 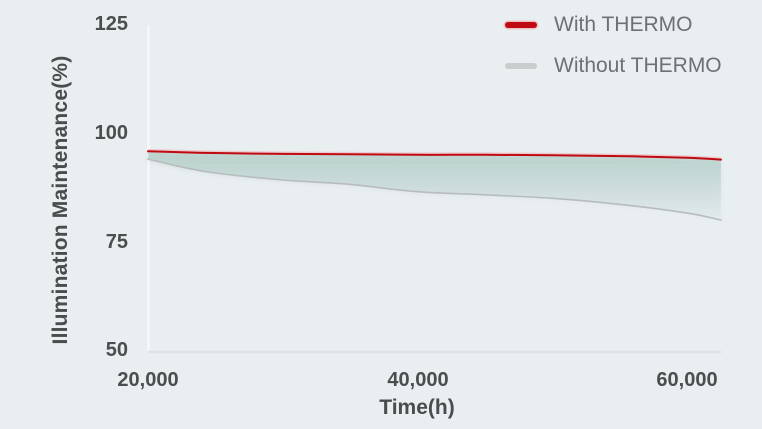 I want to click on legend-label-without-thermo: Without THERMO, so click(x=638, y=65).